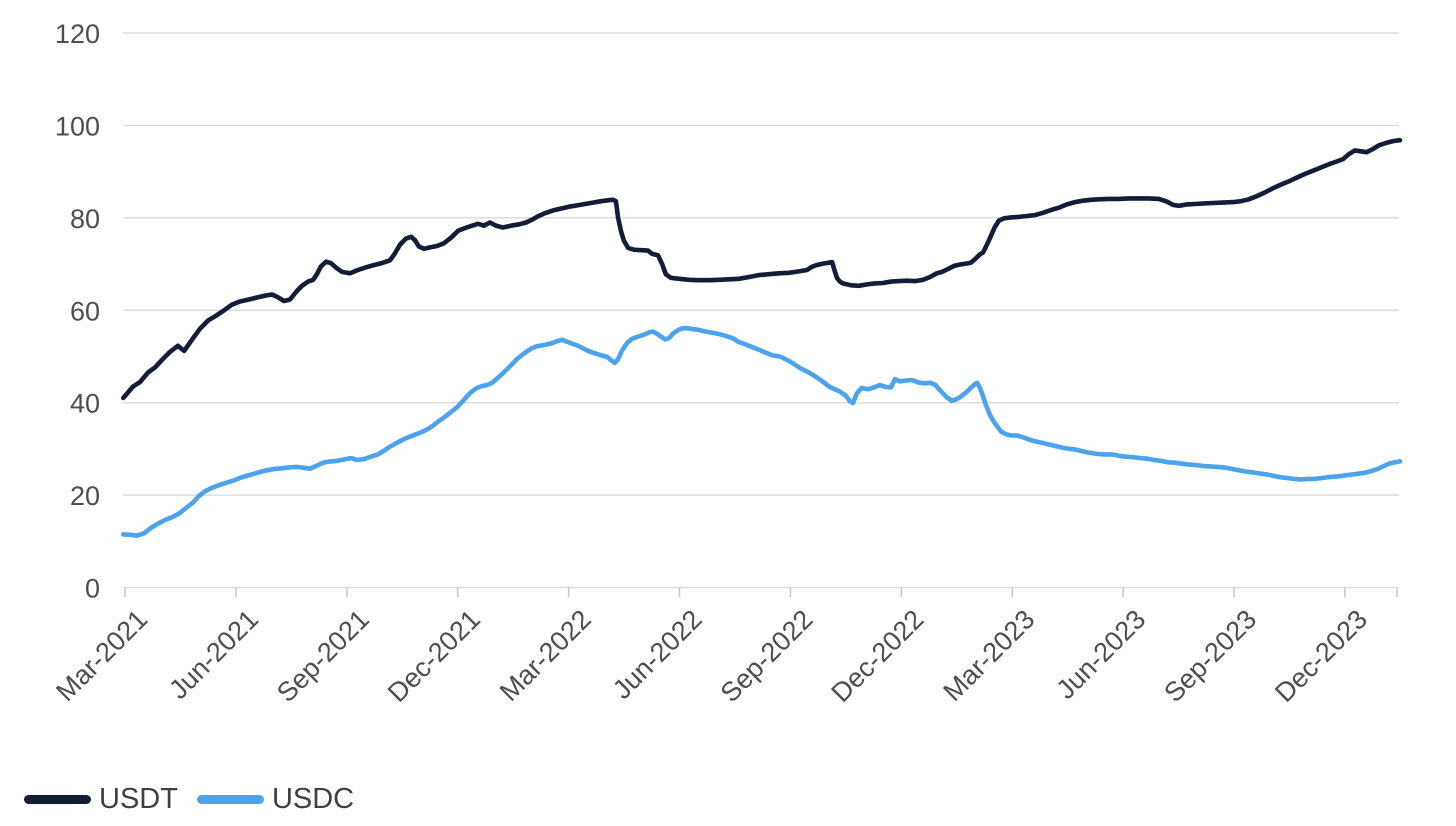 The height and width of the screenshot is (826, 1456). What do you see at coordinates (230, 799) in the screenshot?
I see `usdc-line-swatch` at bounding box center [230, 799].